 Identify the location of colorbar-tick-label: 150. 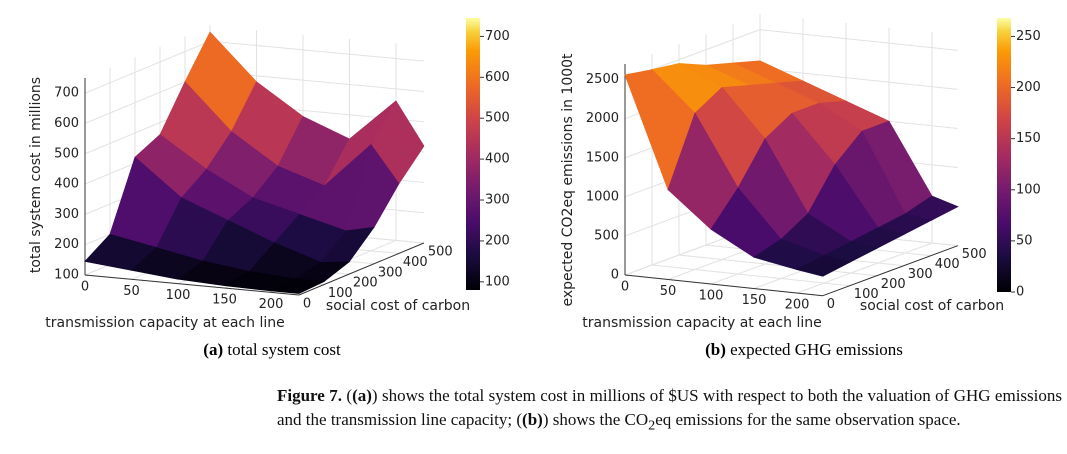
(1028, 138).